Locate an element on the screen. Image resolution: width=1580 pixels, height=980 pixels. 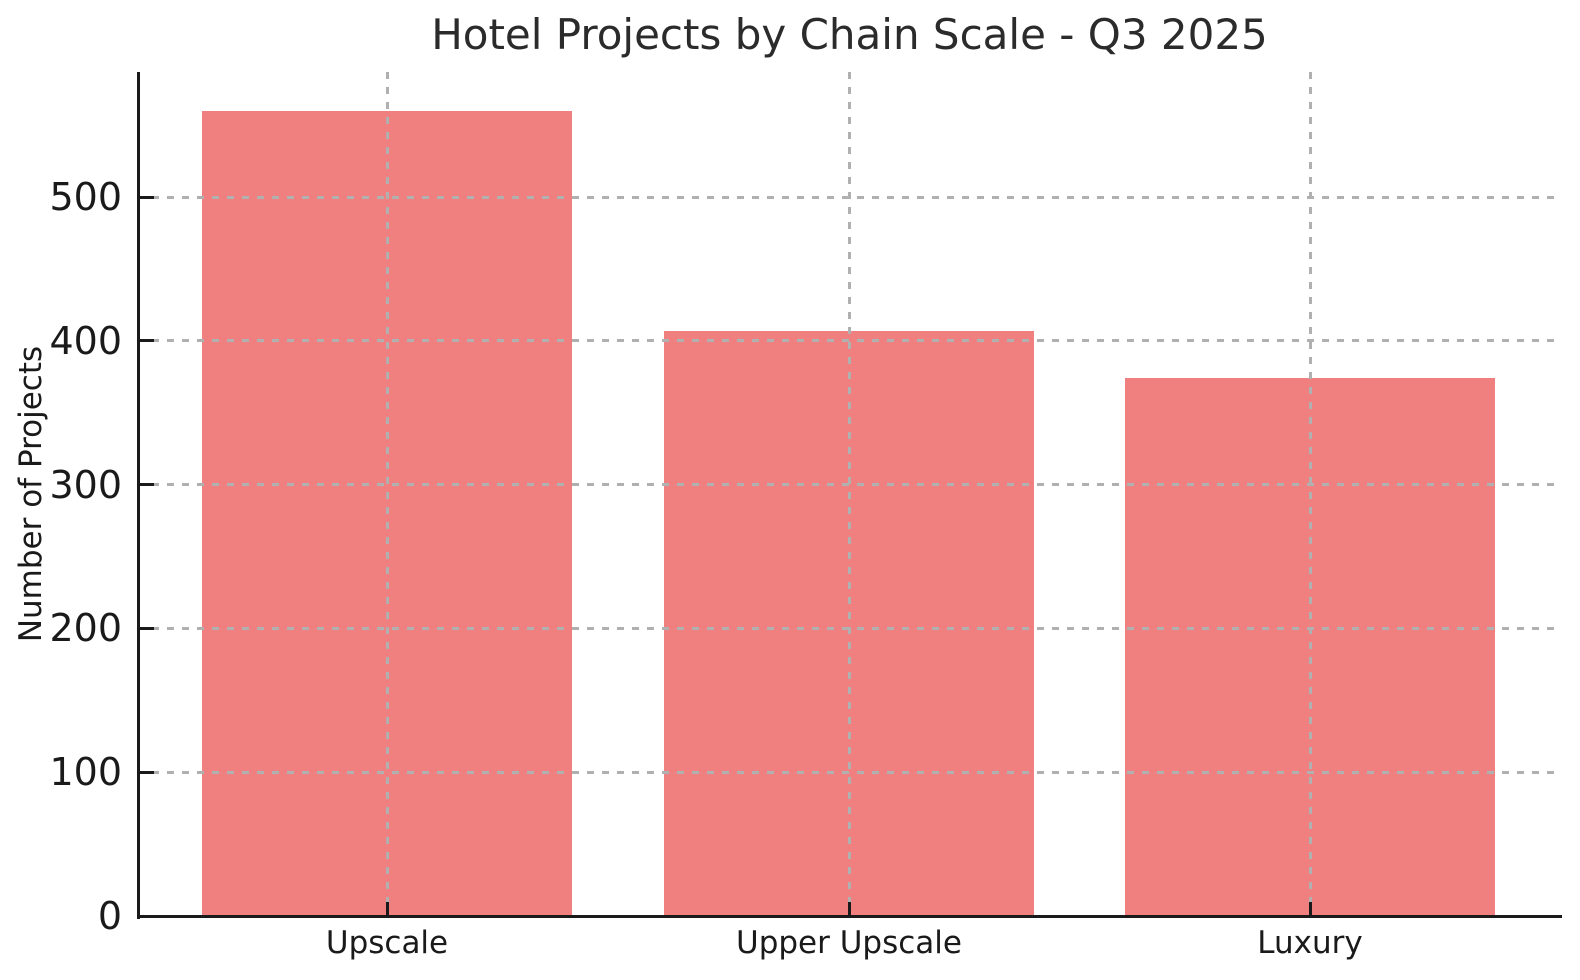
y-axis-spine is located at coordinates (138, 495).